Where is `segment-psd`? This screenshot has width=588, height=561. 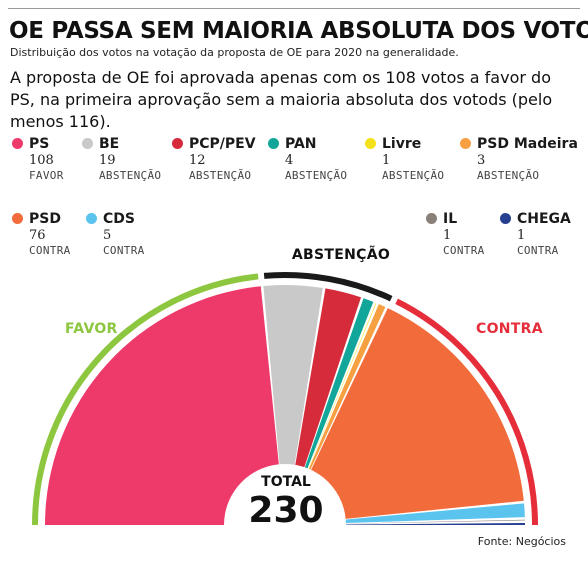 segment-psd is located at coordinates (417, 413).